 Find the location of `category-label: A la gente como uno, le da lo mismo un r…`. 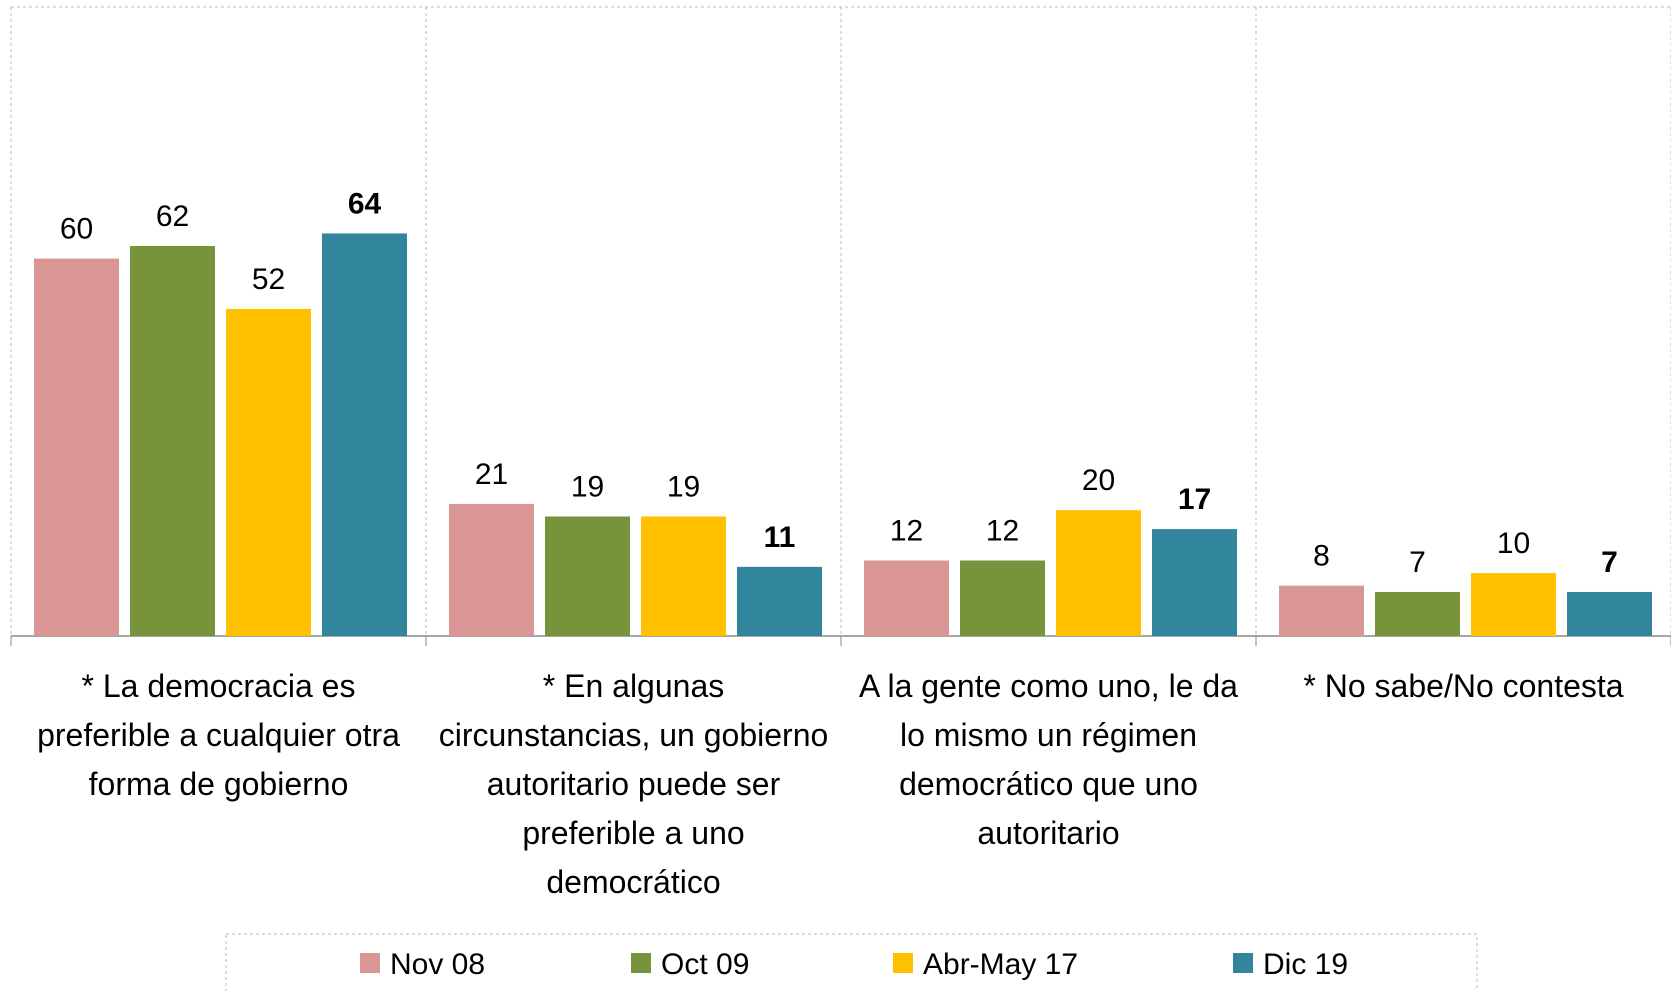

category-label: A la gente como uno, le da lo mismo un r… is located at coordinates (1048, 759).